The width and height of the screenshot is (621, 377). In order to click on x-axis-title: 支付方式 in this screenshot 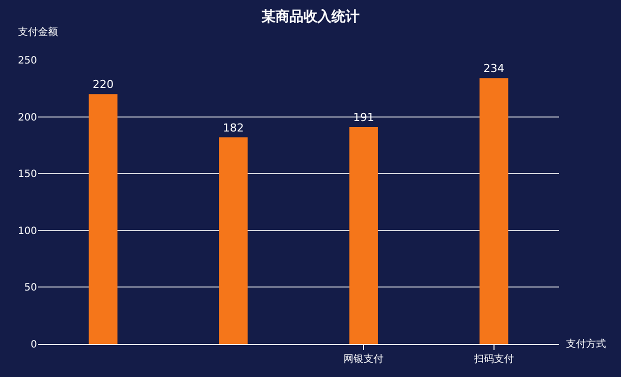, I will do `click(586, 344)`.